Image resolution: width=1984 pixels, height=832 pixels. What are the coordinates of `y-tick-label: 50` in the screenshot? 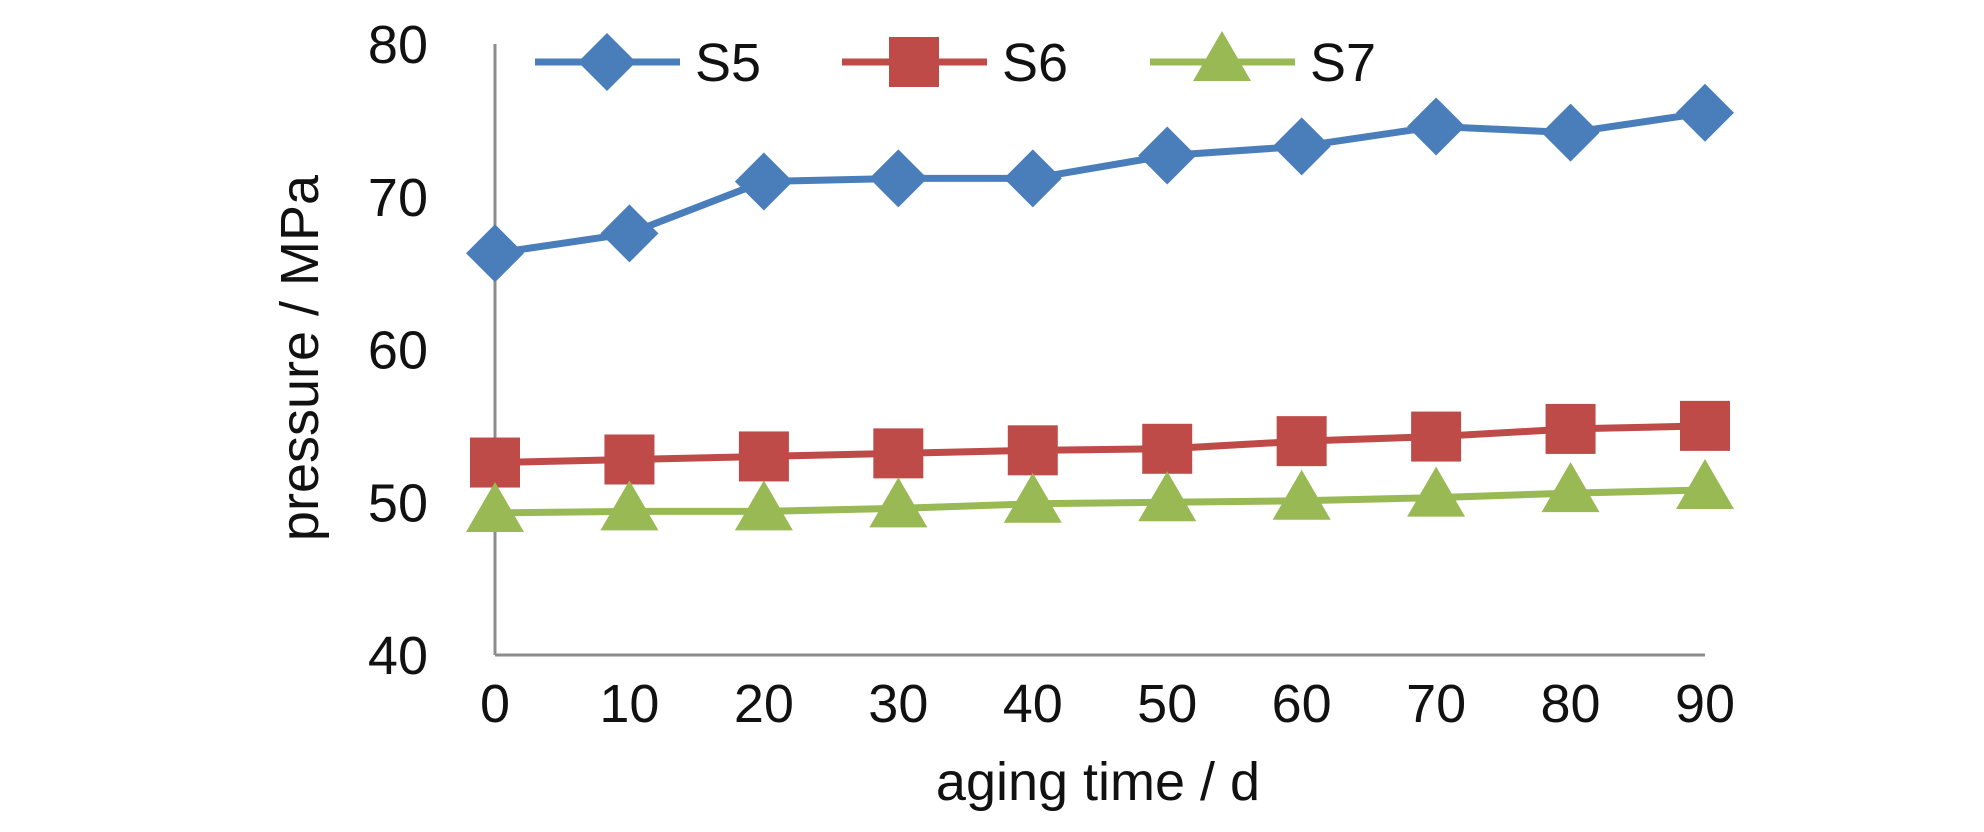 It's located at (398, 503).